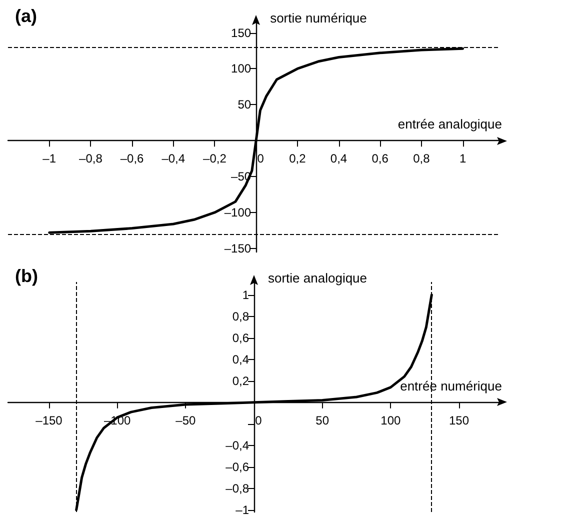  I want to click on x-tick-label: 0,4, so click(339, 159).